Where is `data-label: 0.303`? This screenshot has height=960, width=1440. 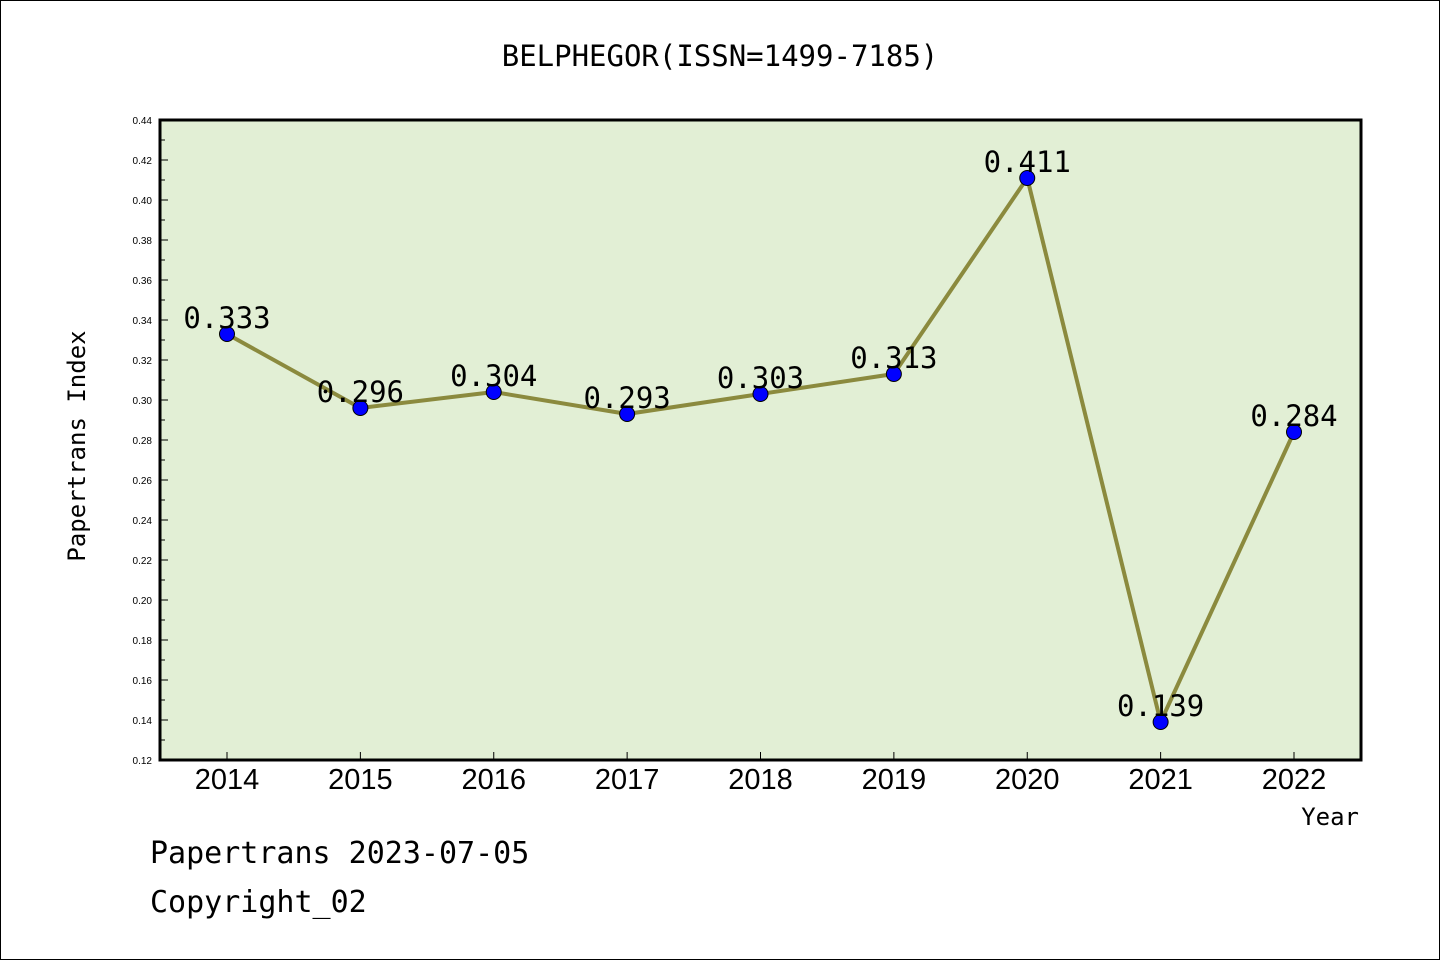 data-label: 0.303 is located at coordinates (760, 378).